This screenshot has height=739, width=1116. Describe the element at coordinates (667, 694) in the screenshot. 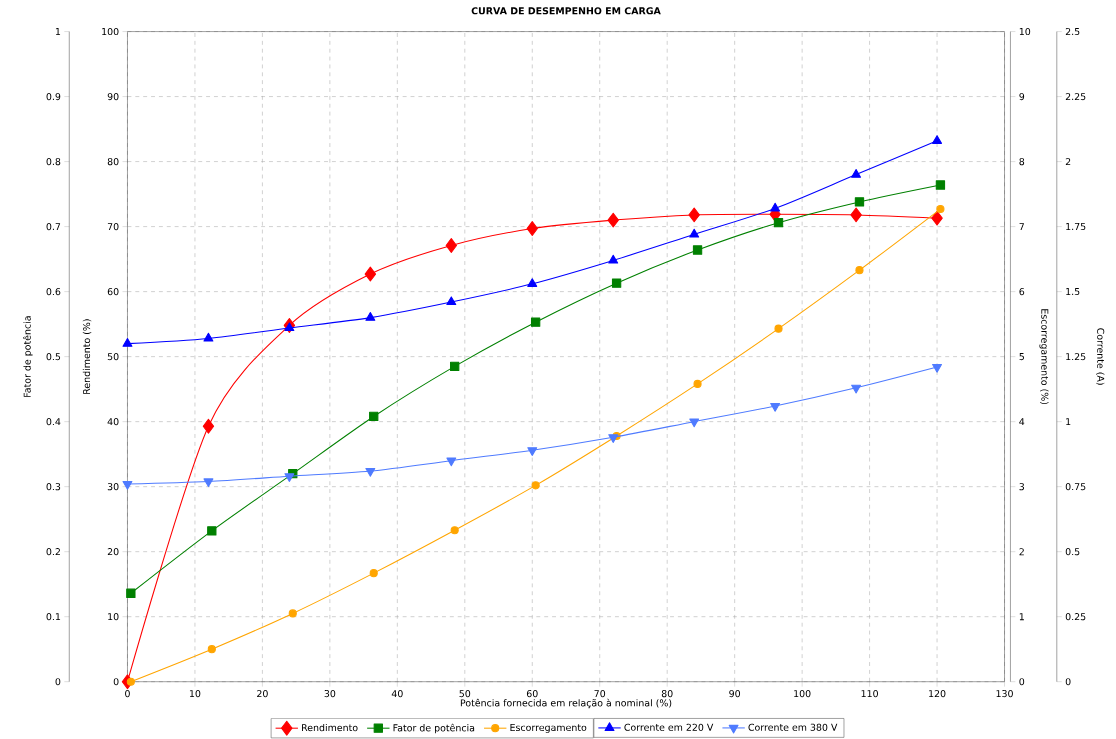

I see `x-tick-label: 80` at that location.